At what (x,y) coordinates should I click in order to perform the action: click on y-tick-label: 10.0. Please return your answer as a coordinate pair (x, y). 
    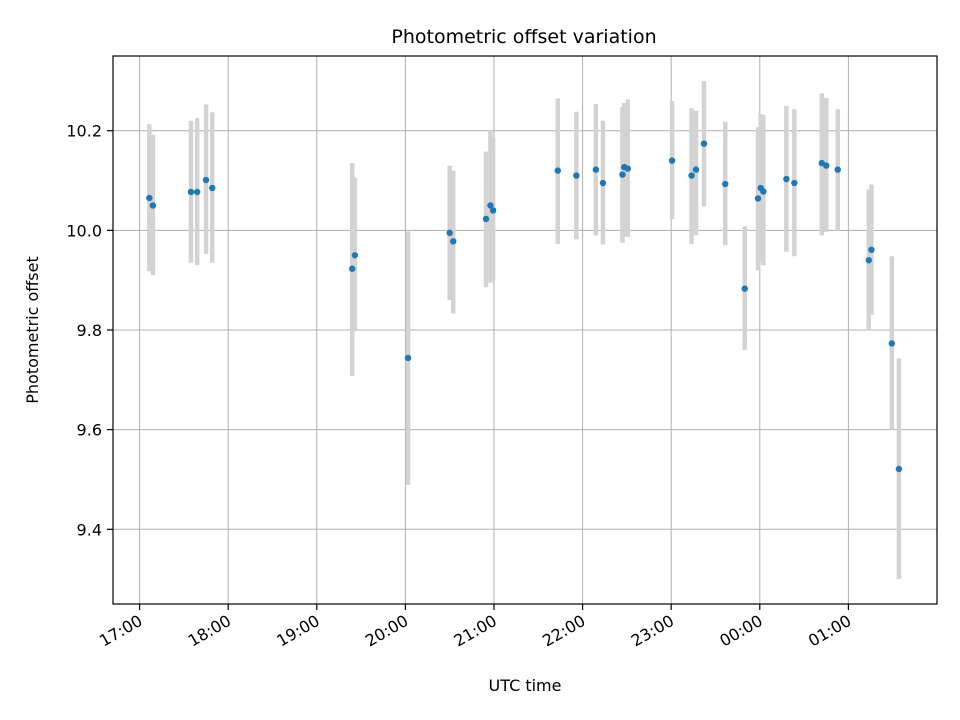
    Looking at the image, I should click on (84, 230).